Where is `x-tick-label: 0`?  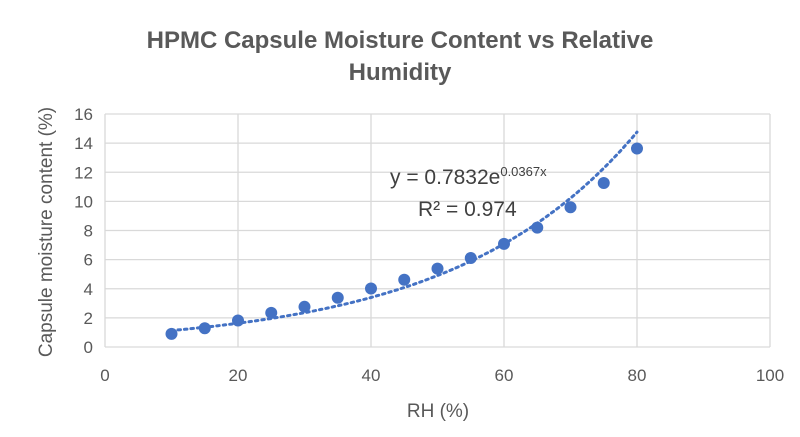 x-tick-label: 0 is located at coordinates (104, 375).